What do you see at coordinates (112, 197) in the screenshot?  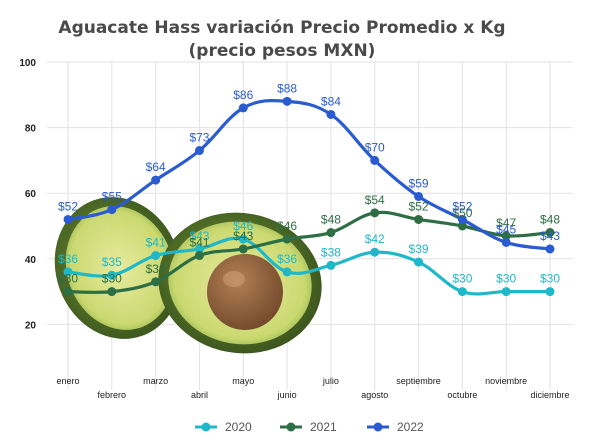 I see `data-label-2022: $55` at bounding box center [112, 197].